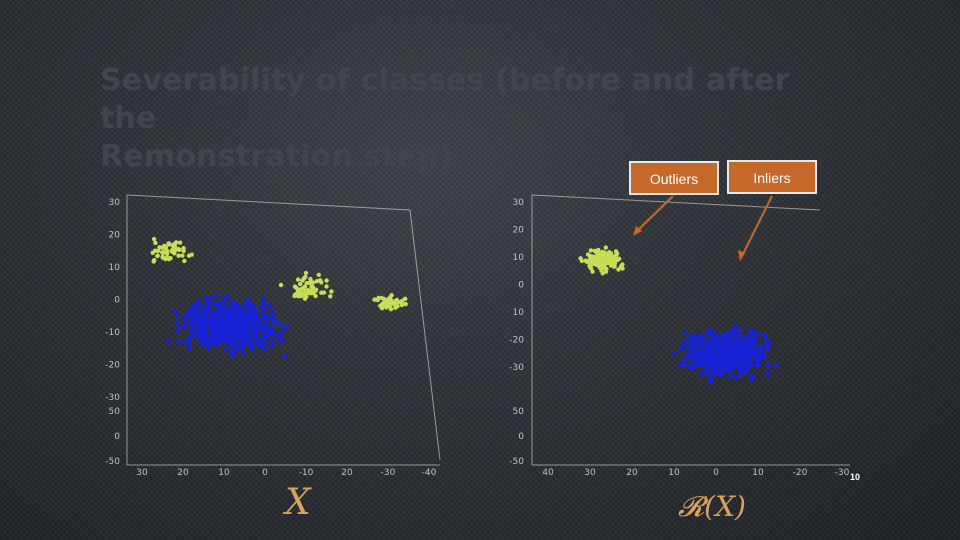 Image resolution: width=960 pixels, height=540 pixels. I want to click on y-tick-label: -20, so click(112, 366).